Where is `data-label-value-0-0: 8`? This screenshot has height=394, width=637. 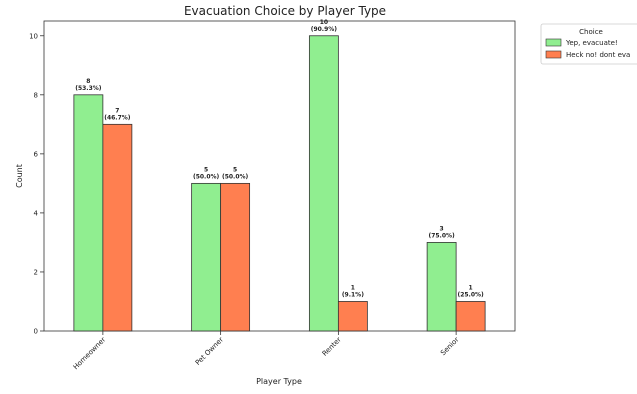 data-label-value-0-0: 8 is located at coordinates (88, 81).